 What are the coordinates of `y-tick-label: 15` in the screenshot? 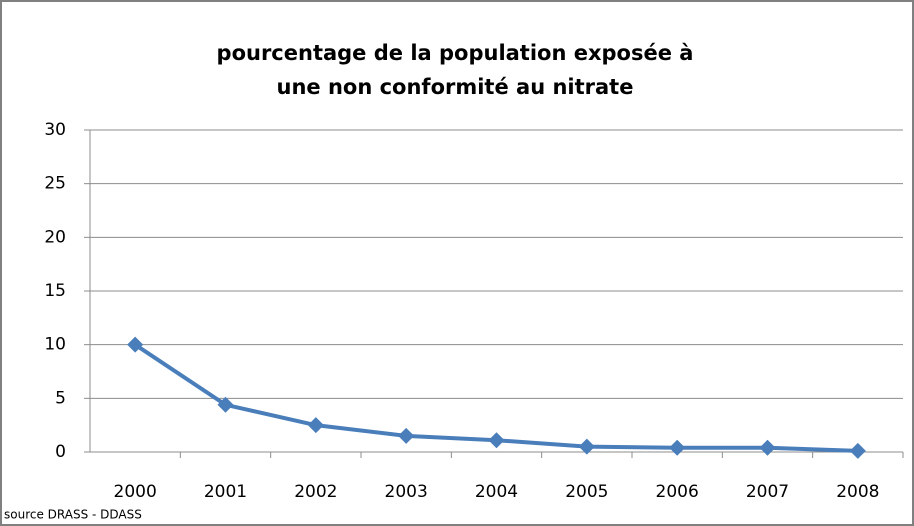 It's located at (55, 291).